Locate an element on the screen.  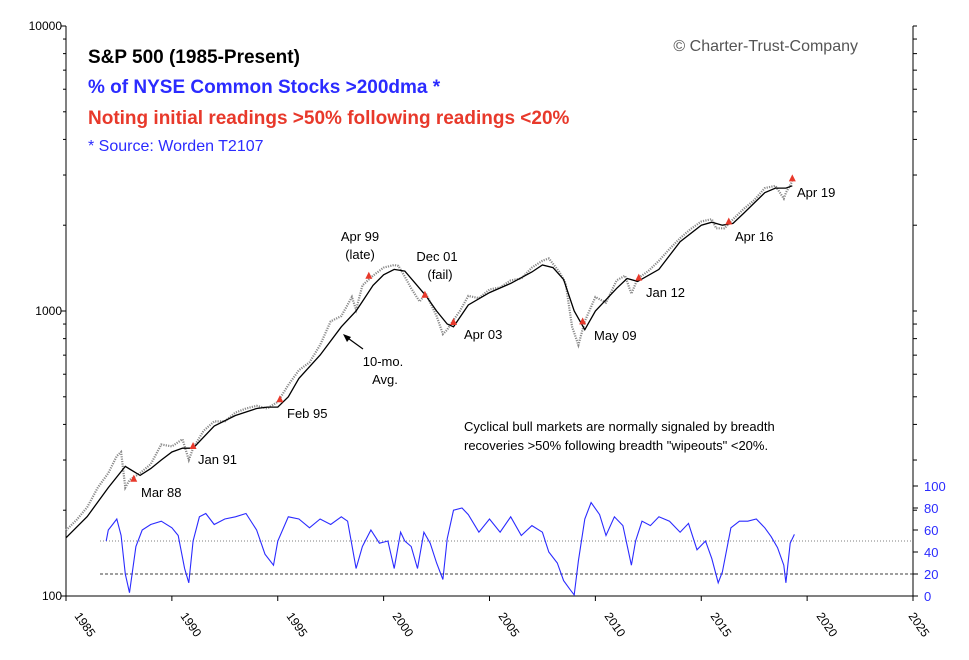
annotation-label: Mar 88 is located at coordinates (161, 492).